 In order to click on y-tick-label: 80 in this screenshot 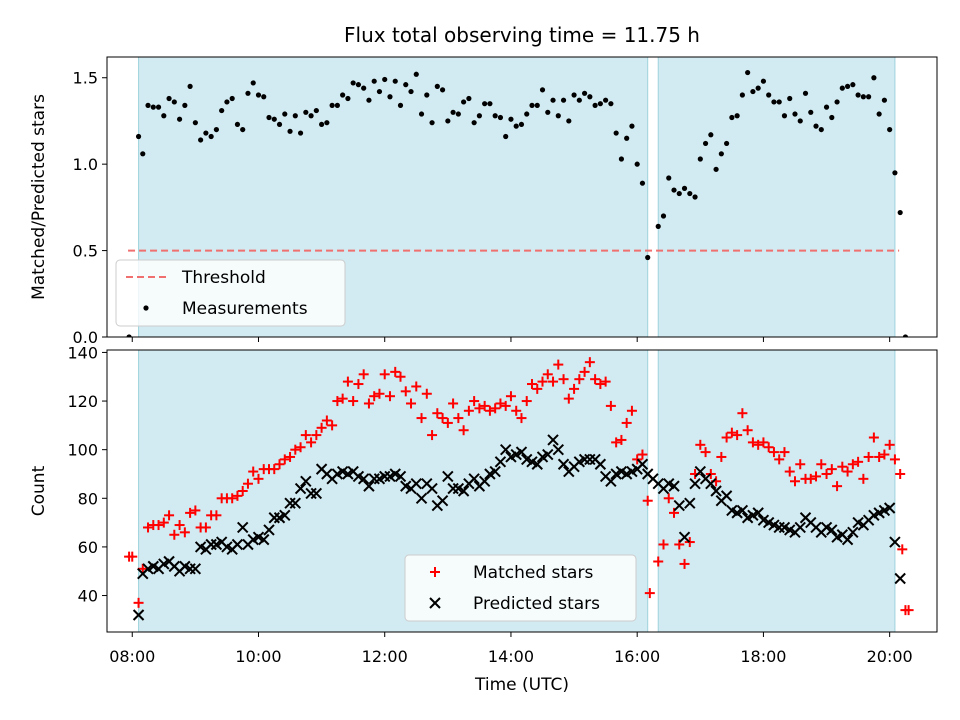, I will do `click(88, 498)`.